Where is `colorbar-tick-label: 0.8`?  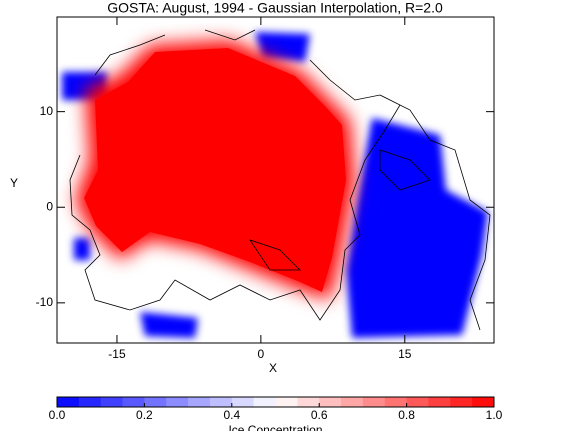 colorbar-tick-label: 0.8 is located at coordinates (406, 415).